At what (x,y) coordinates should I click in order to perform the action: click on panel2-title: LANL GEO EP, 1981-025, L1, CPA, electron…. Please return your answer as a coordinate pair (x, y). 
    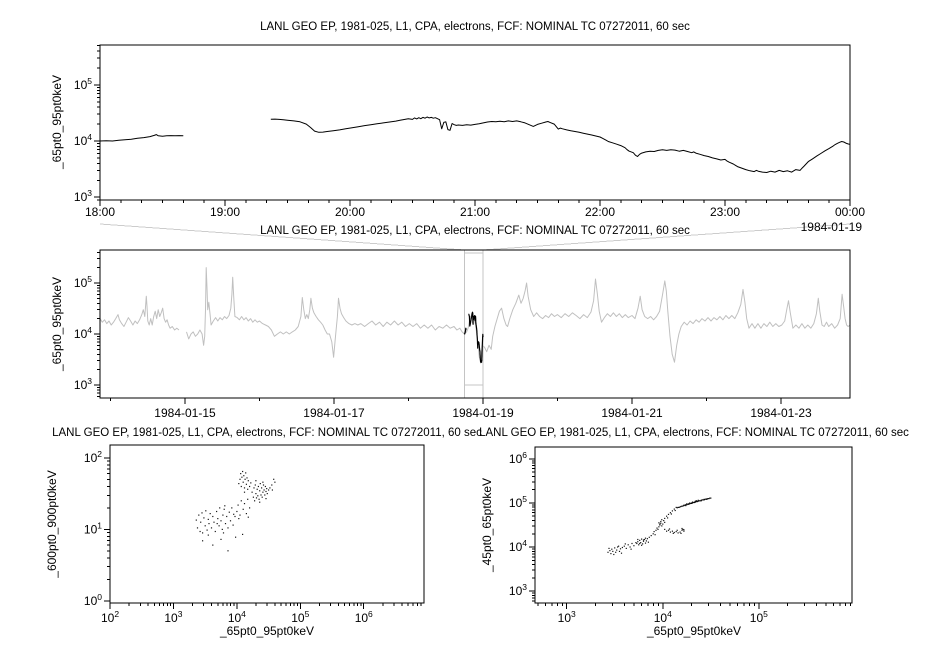
    Looking at the image, I should click on (475, 231).